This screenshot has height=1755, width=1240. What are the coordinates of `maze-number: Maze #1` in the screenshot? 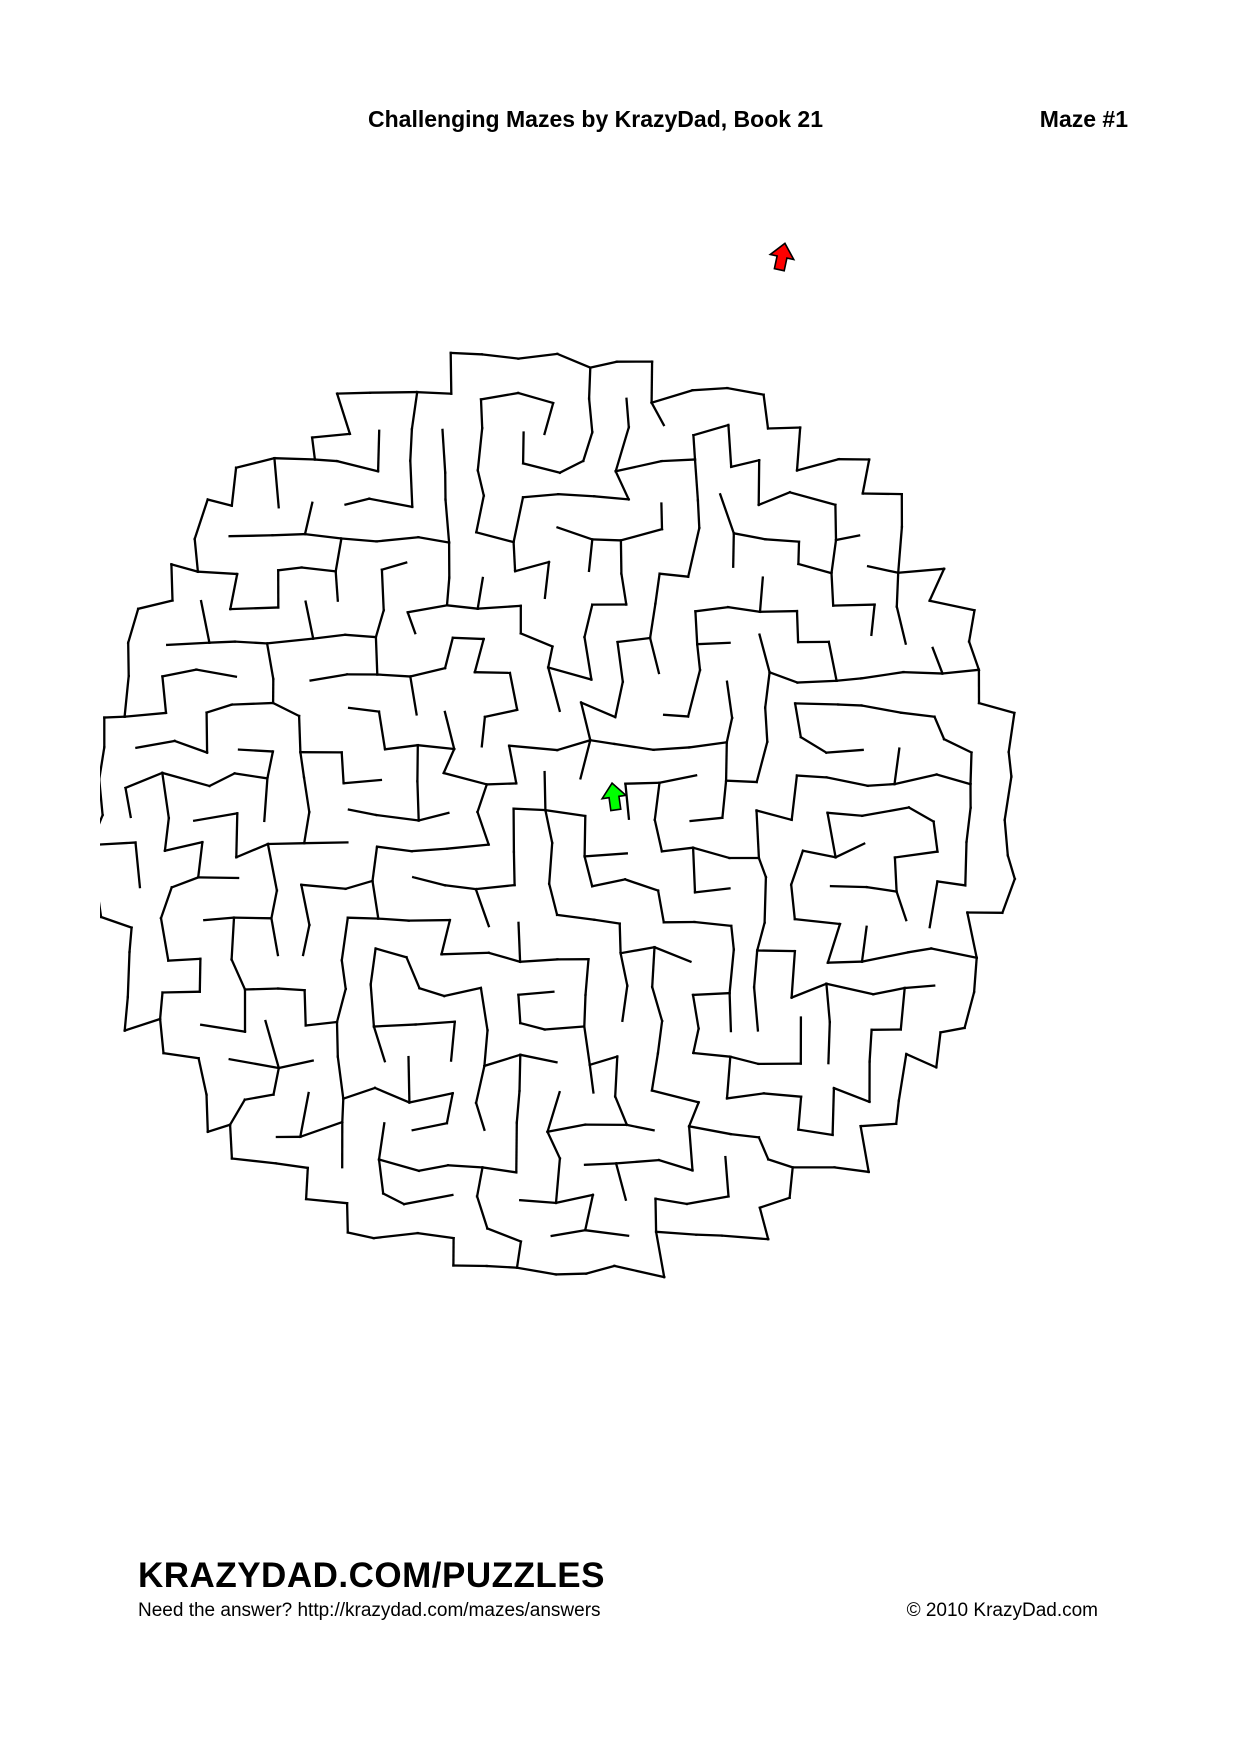 It's located at (1083, 119).